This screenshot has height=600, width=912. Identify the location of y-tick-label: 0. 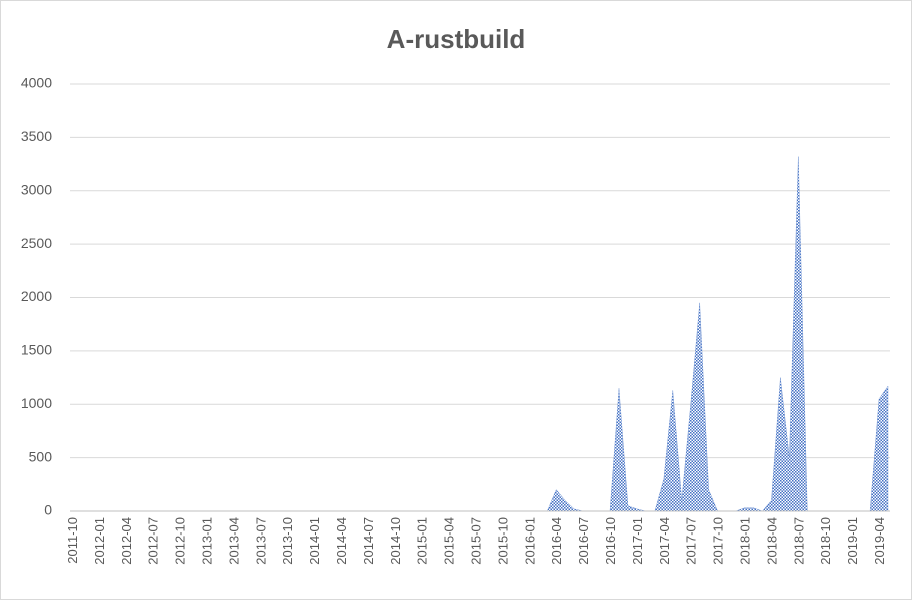
(48, 510).